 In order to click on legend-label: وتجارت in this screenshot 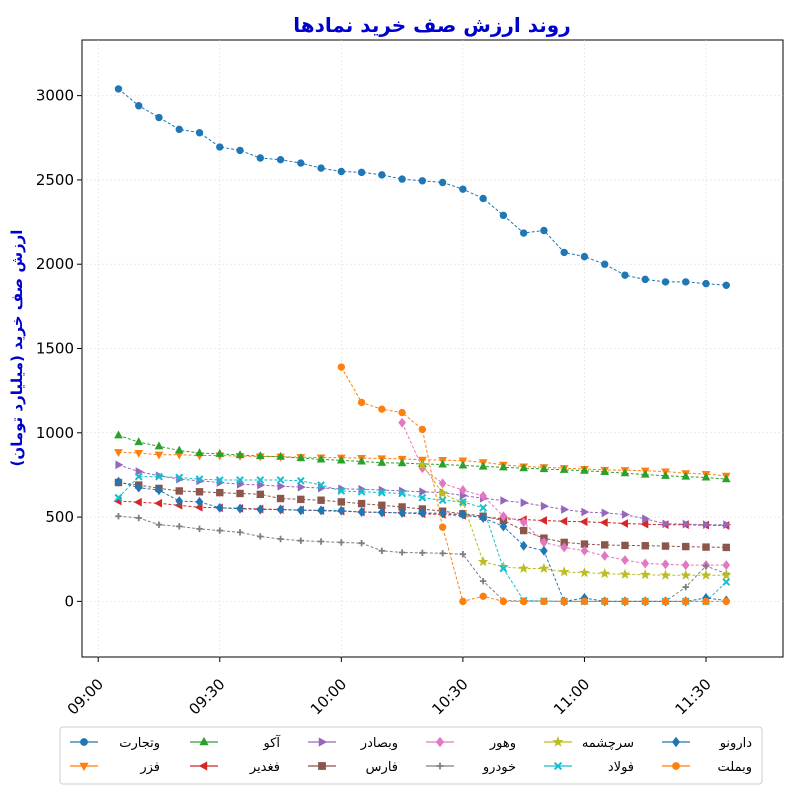, I will do `click(139, 743)`.